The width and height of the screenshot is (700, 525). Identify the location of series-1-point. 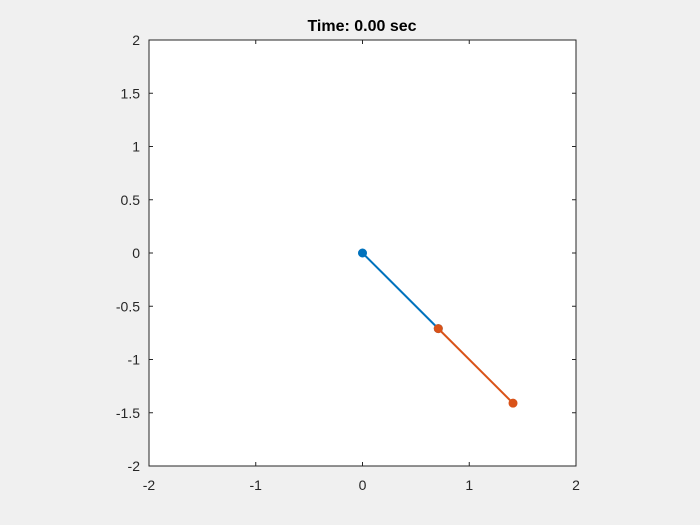
(362, 253).